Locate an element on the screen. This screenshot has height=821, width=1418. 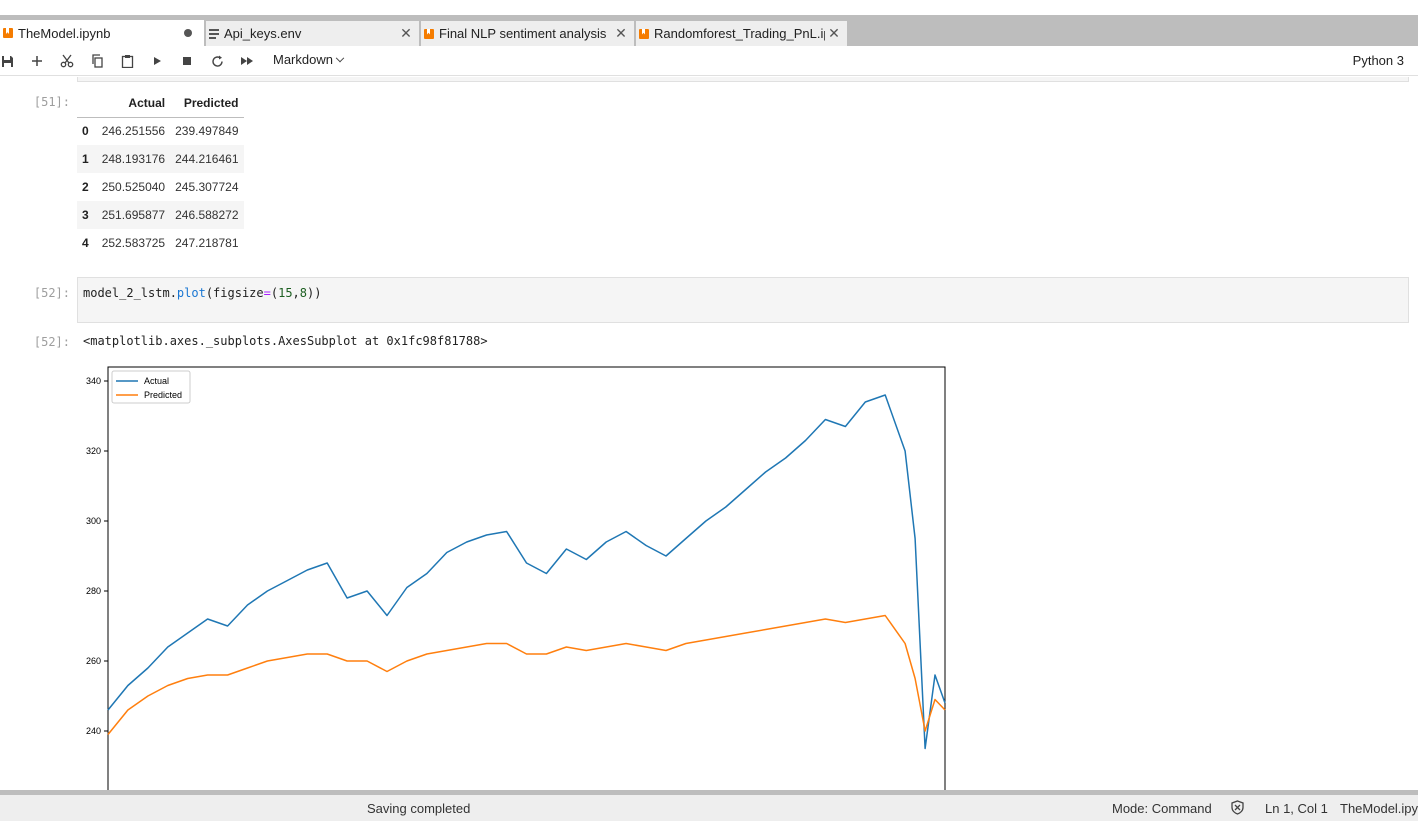
copy-icon is located at coordinates (97, 61).